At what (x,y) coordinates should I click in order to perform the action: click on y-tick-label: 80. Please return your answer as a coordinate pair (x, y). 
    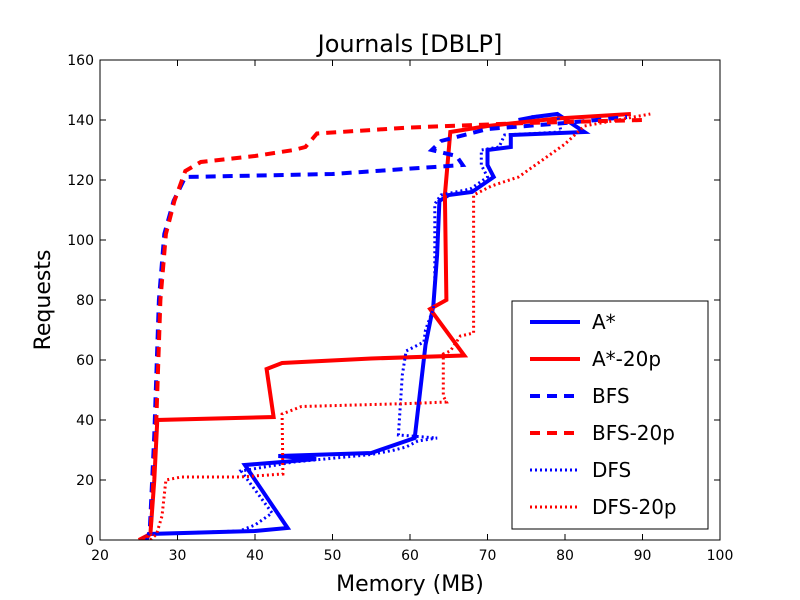
    Looking at the image, I should click on (85, 301).